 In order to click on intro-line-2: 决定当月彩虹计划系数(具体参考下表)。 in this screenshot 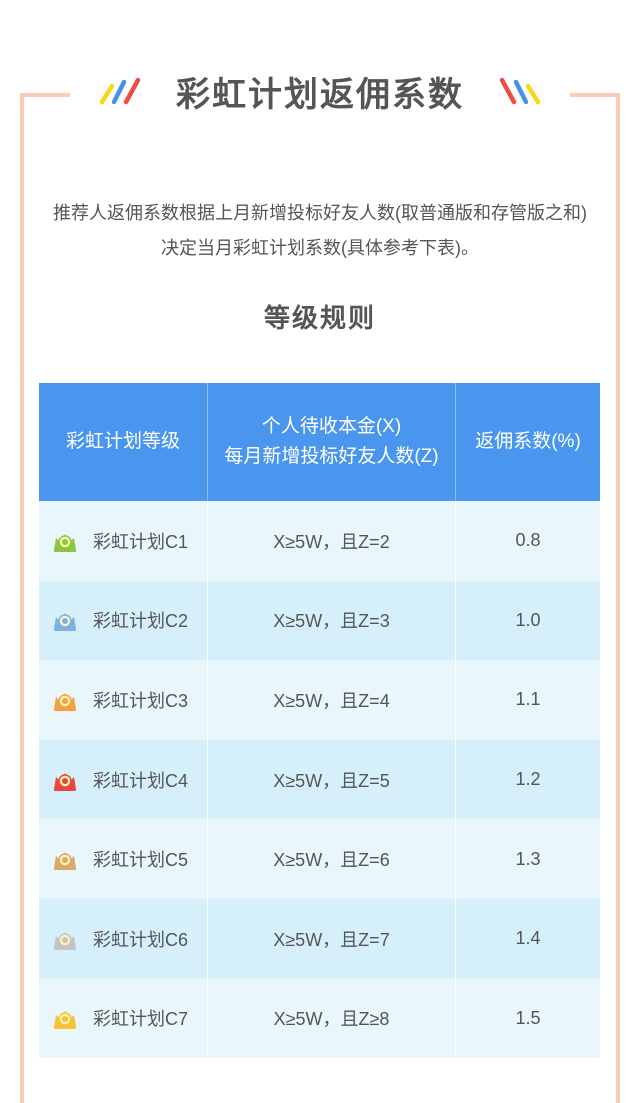, I will do `click(320, 248)`.